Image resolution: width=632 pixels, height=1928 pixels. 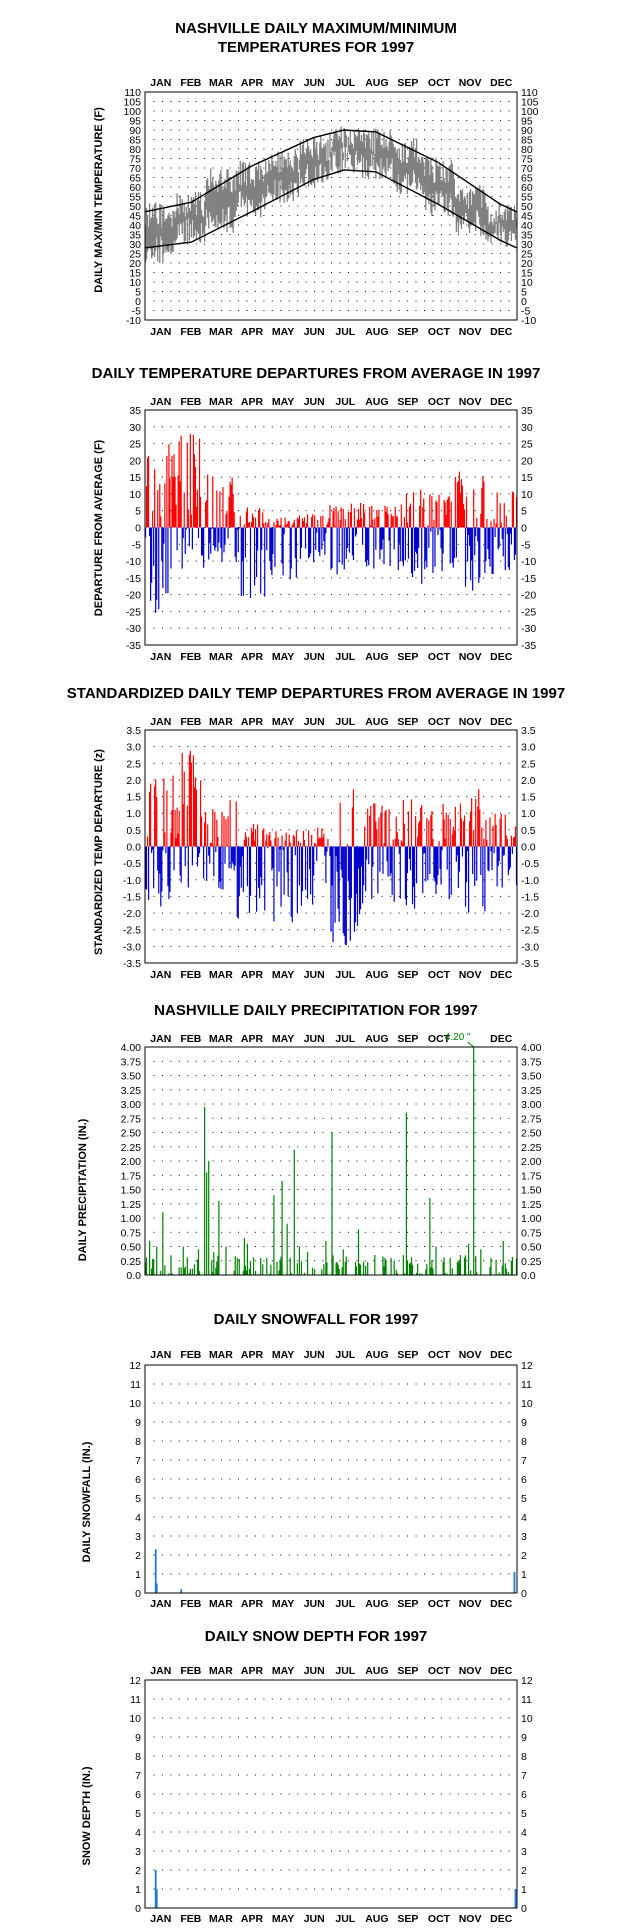 What do you see at coordinates (160, 722) in the screenshot?
I see `month-label: JAN` at bounding box center [160, 722].